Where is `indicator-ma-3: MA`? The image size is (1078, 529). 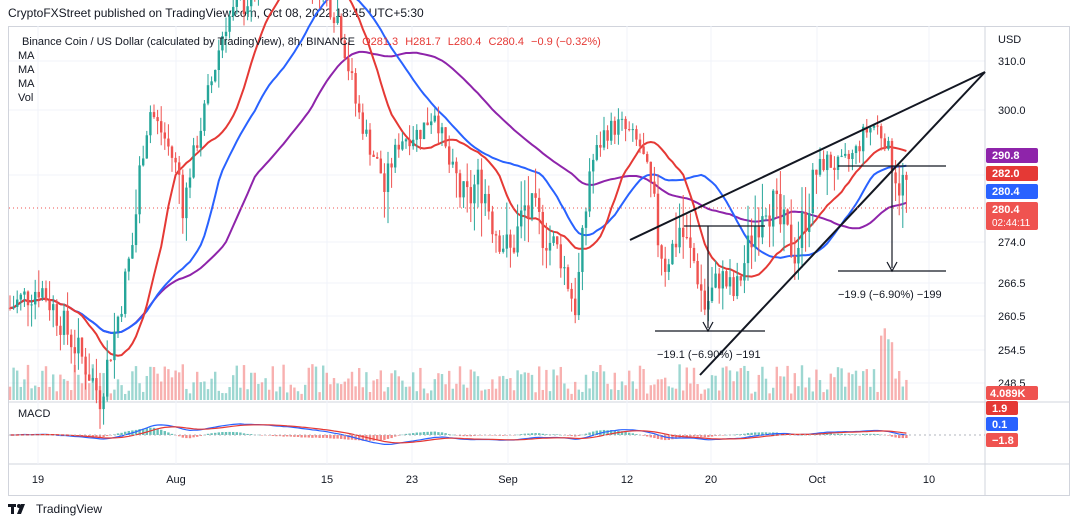
indicator-ma-3: MA is located at coordinates (26, 84).